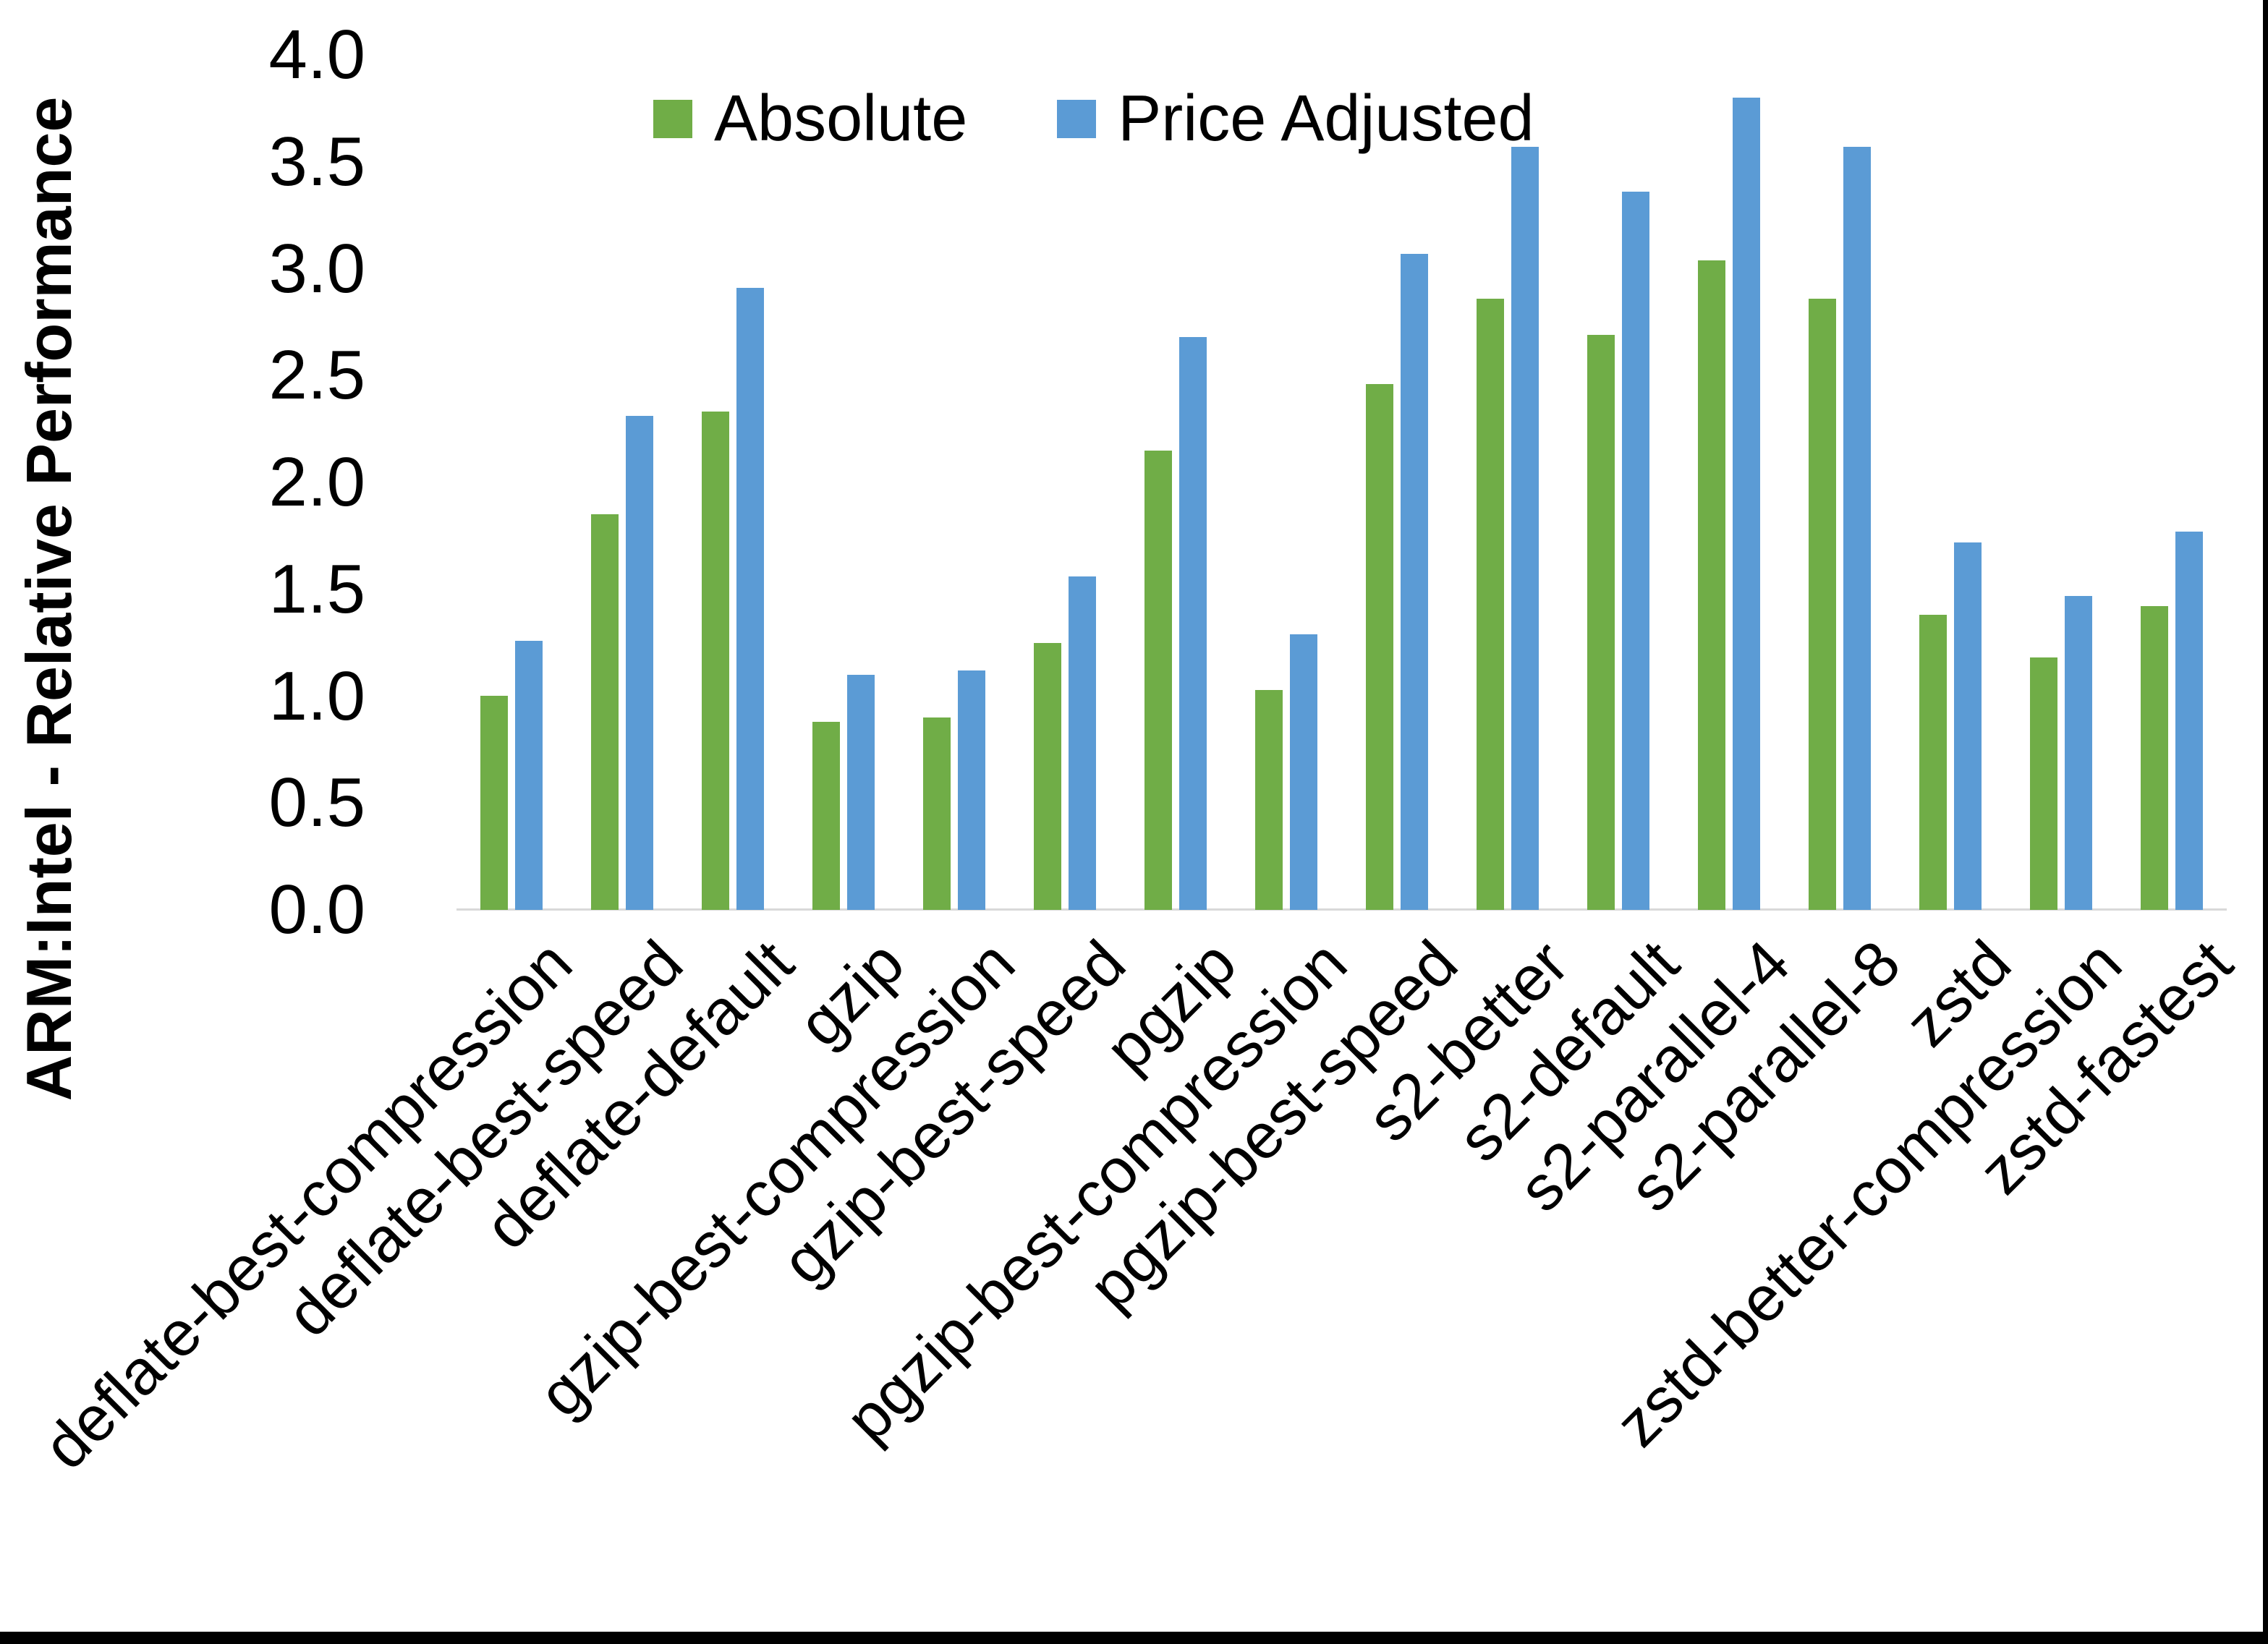  I want to click on right-edge-bar, so click(2265, 822).